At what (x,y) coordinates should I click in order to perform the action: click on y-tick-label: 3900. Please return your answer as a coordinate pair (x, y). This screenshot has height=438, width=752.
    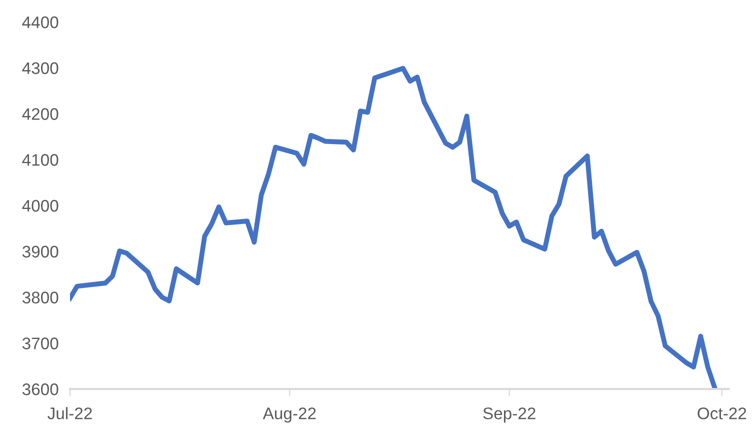
    Looking at the image, I should click on (40, 252).